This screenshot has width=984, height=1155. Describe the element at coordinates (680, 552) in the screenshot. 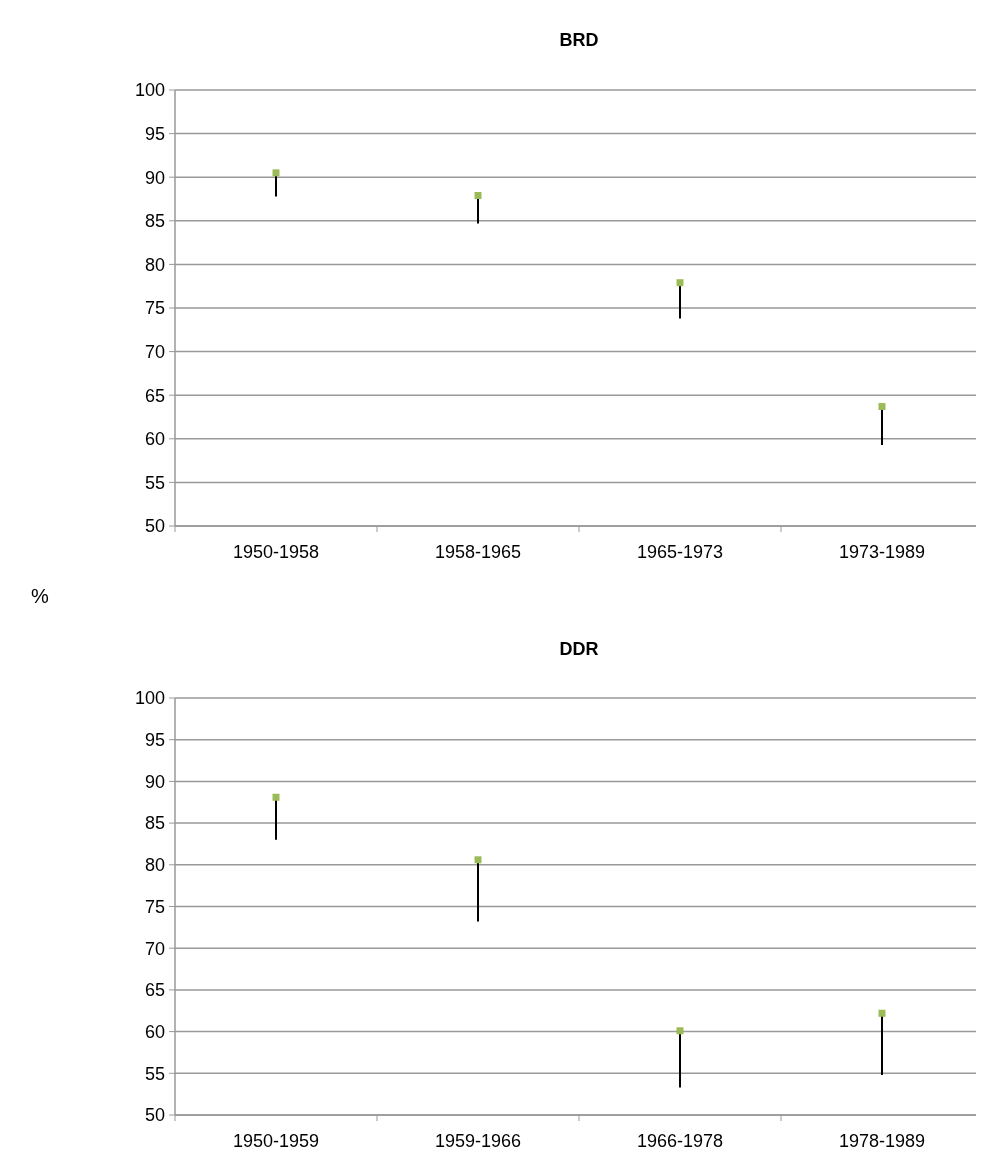

I see `x-tick-label: 1965-1973` at that location.